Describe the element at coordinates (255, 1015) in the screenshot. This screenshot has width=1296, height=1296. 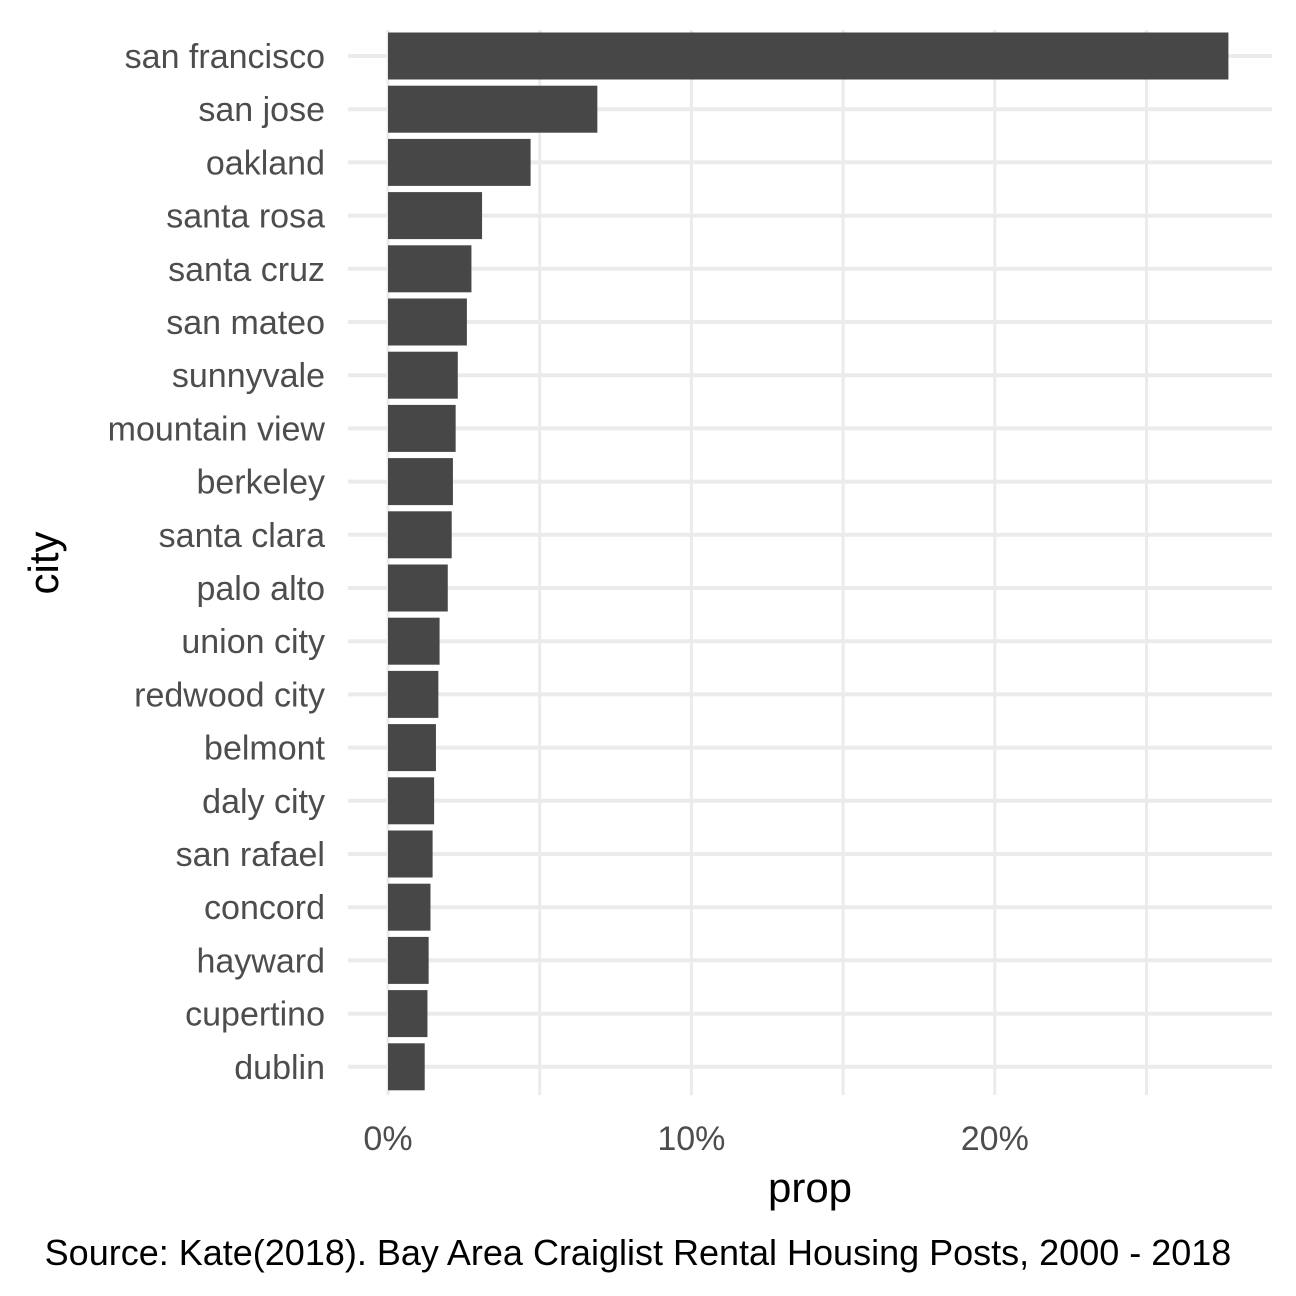
I see `y-tick-label: cupertino` at that location.